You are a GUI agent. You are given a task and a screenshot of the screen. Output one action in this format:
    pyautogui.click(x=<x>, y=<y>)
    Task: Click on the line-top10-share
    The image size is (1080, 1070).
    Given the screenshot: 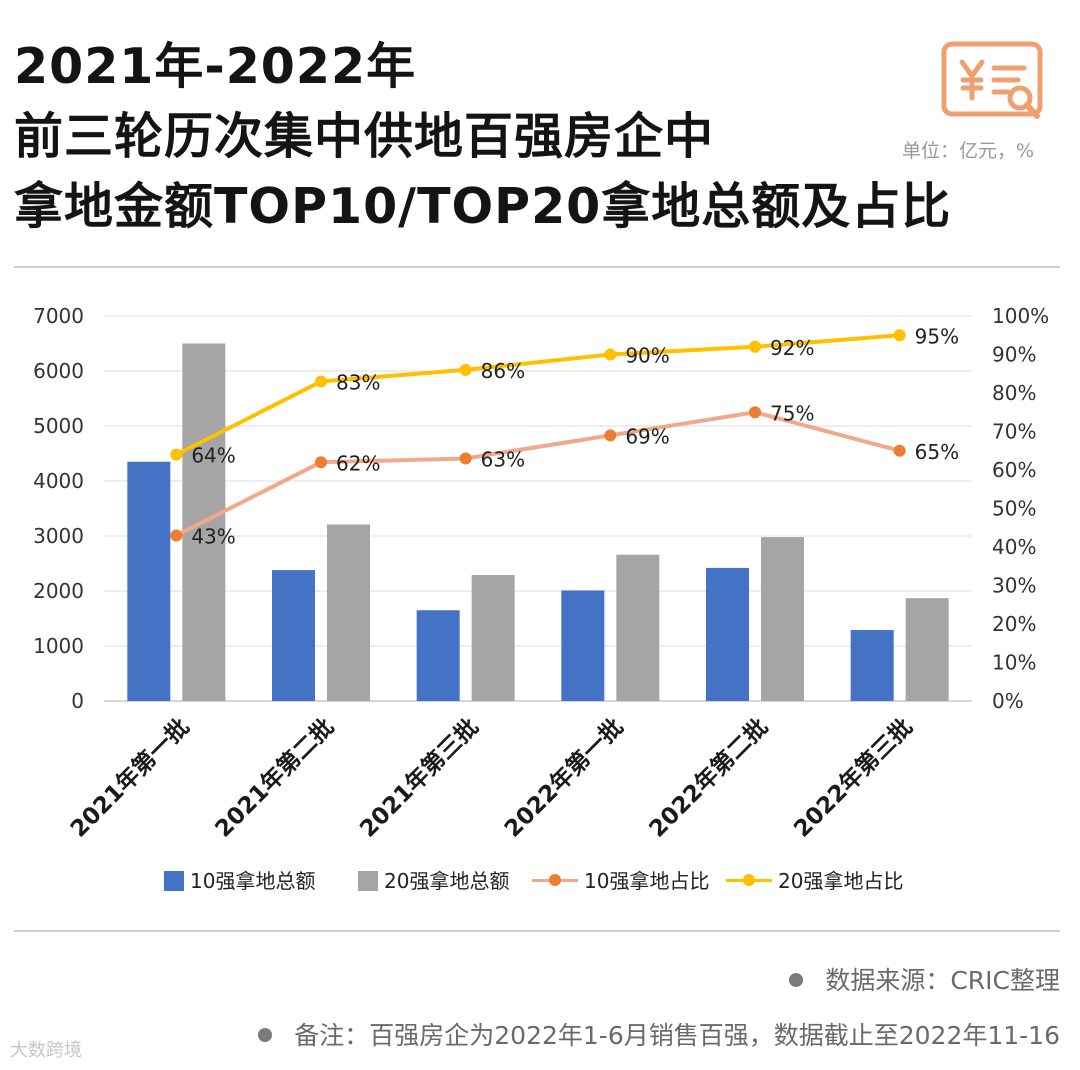 What is the action you would take?
    pyautogui.click(x=538, y=474)
    